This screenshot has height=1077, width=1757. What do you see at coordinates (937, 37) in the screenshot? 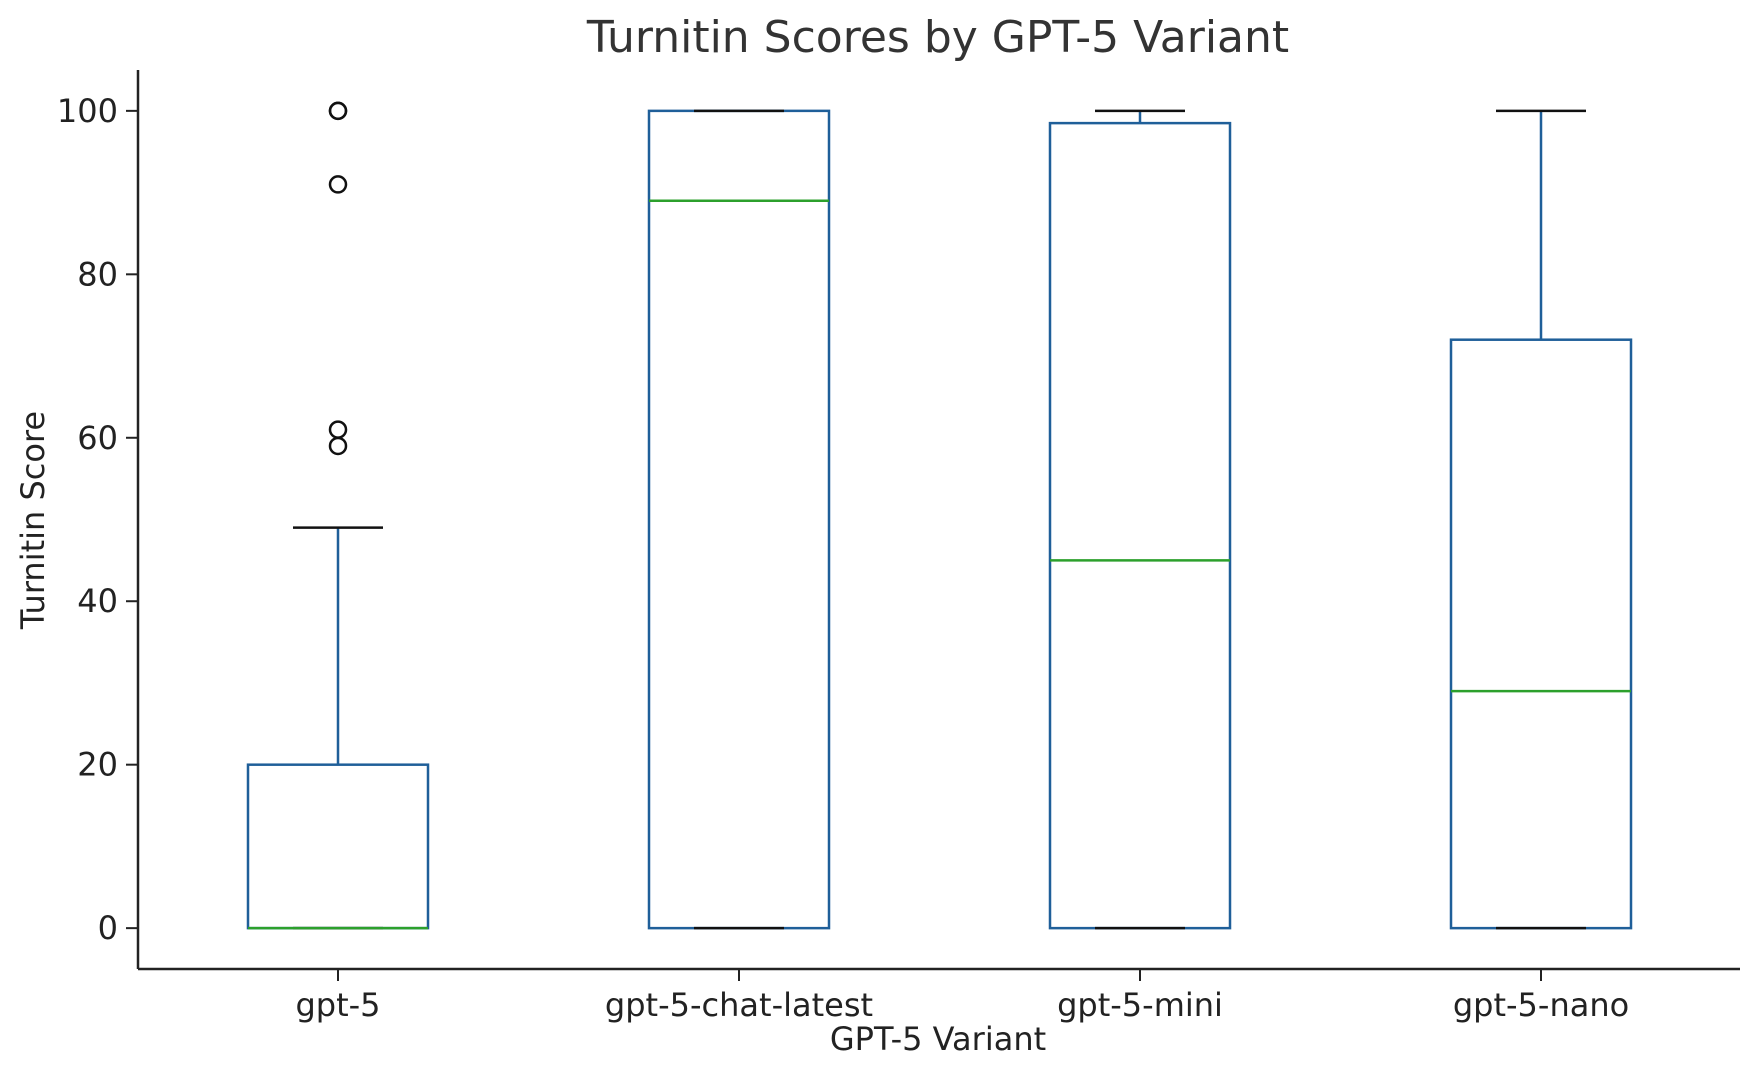
I see `chart-title: Turnitin Scores by GPT-5 Variant` at bounding box center [937, 37].